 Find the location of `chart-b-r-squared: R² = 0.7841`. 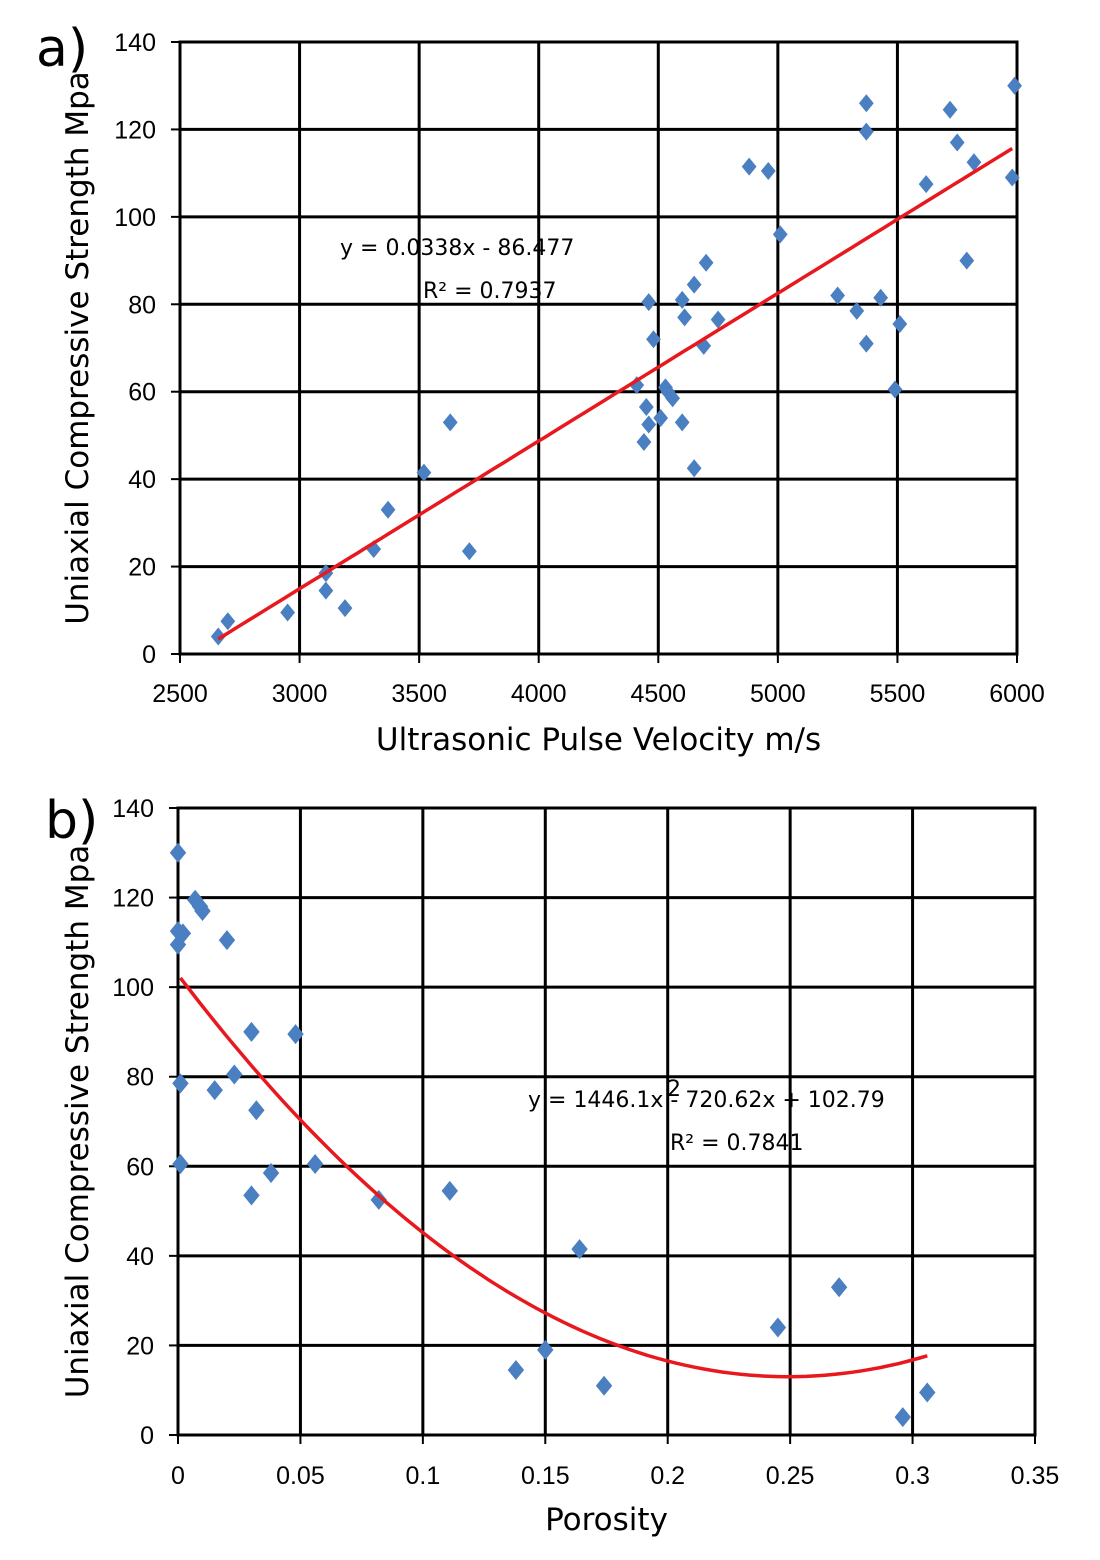

chart-b-r-squared: R² = 0.7841 is located at coordinates (737, 1143).